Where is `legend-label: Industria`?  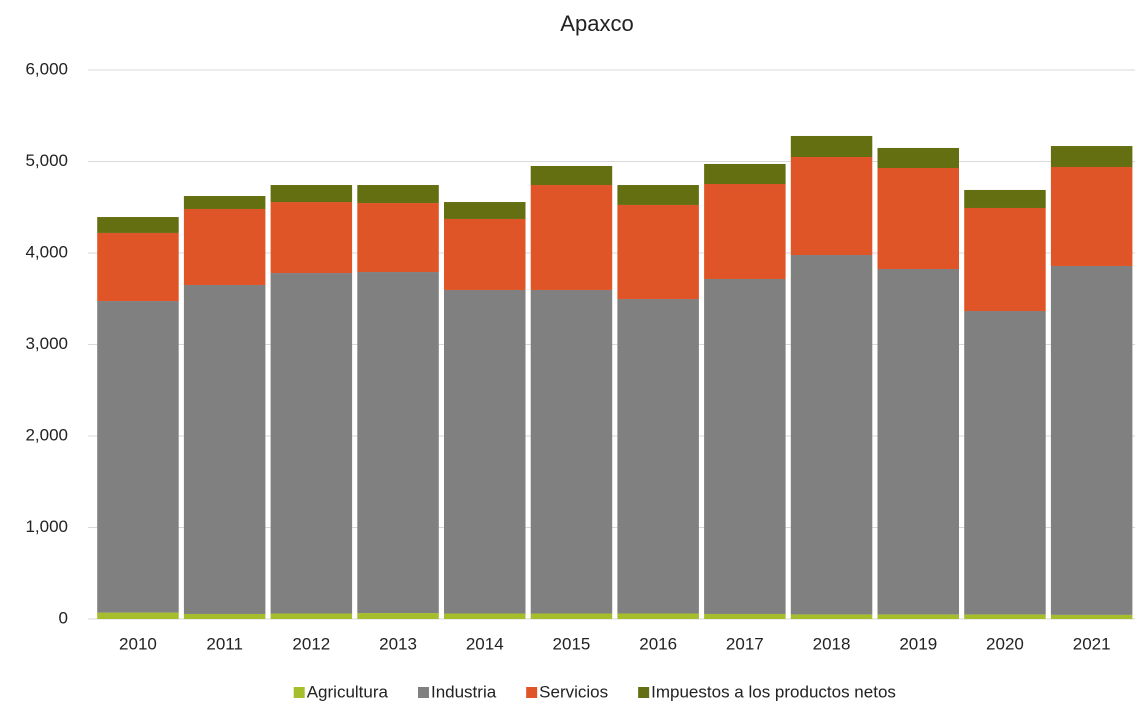
legend-label: Industria is located at coordinates (464, 691).